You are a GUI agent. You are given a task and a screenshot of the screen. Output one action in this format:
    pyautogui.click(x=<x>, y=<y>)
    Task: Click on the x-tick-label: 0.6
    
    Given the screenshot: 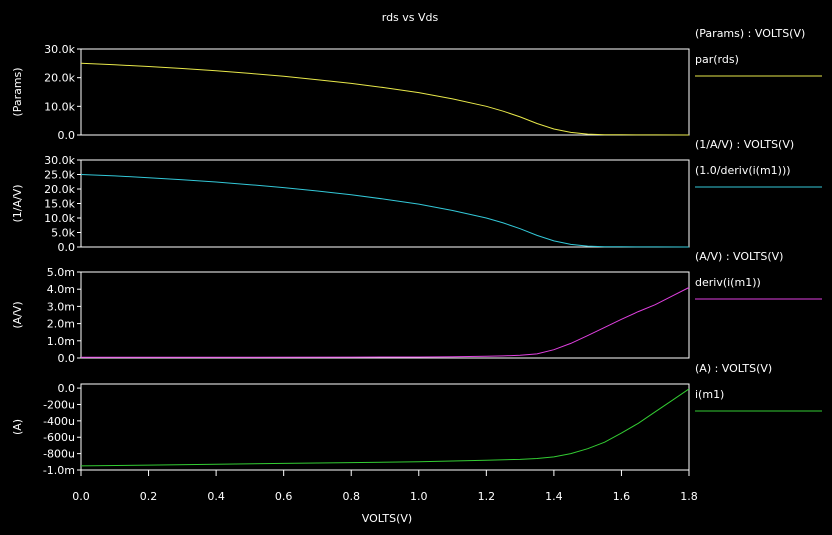 What is the action you would take?
    pyautogui.click(x=284, y=496)
    